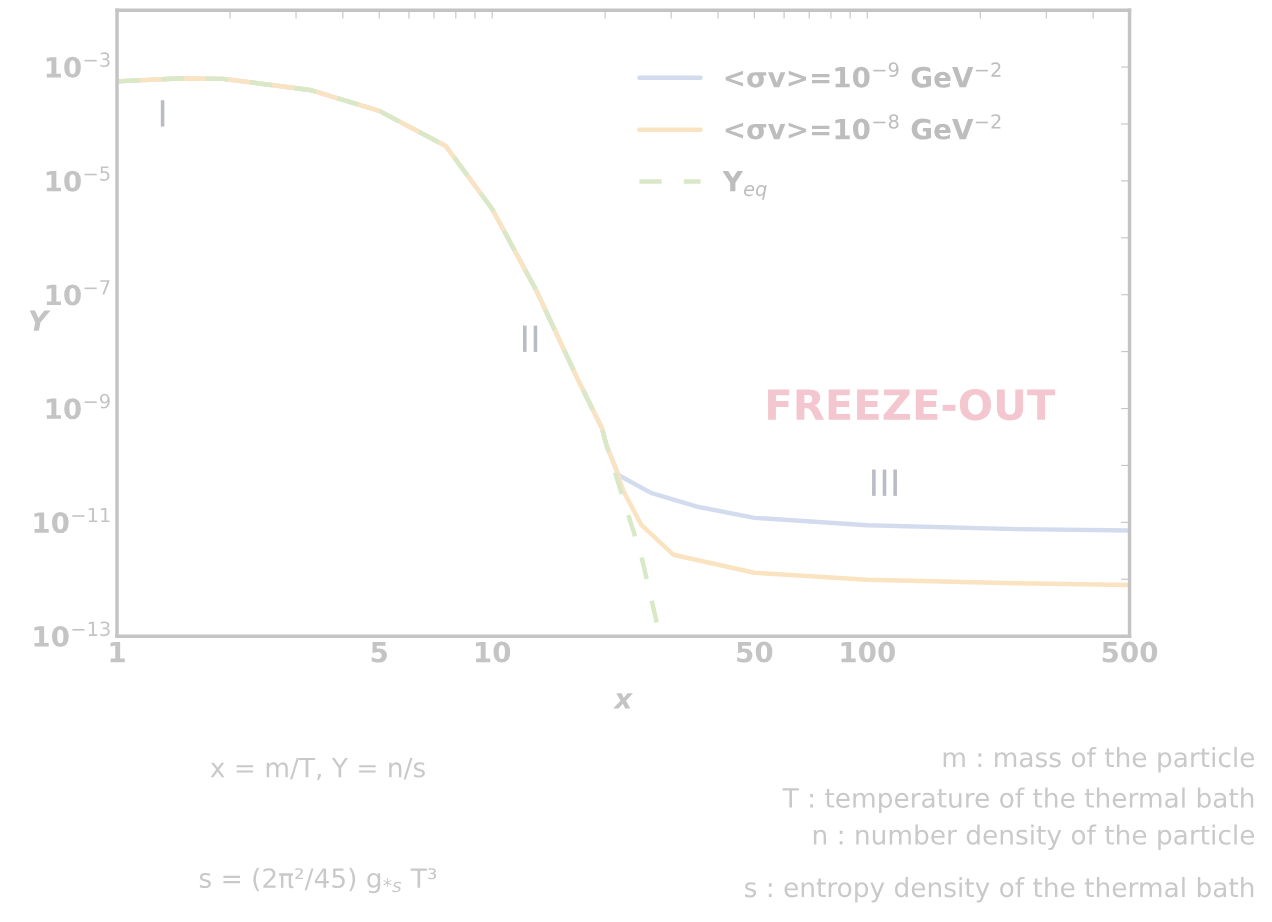 The image size is (1272, 922). I want to click on x-tick-label: 1, so click(117, 652).